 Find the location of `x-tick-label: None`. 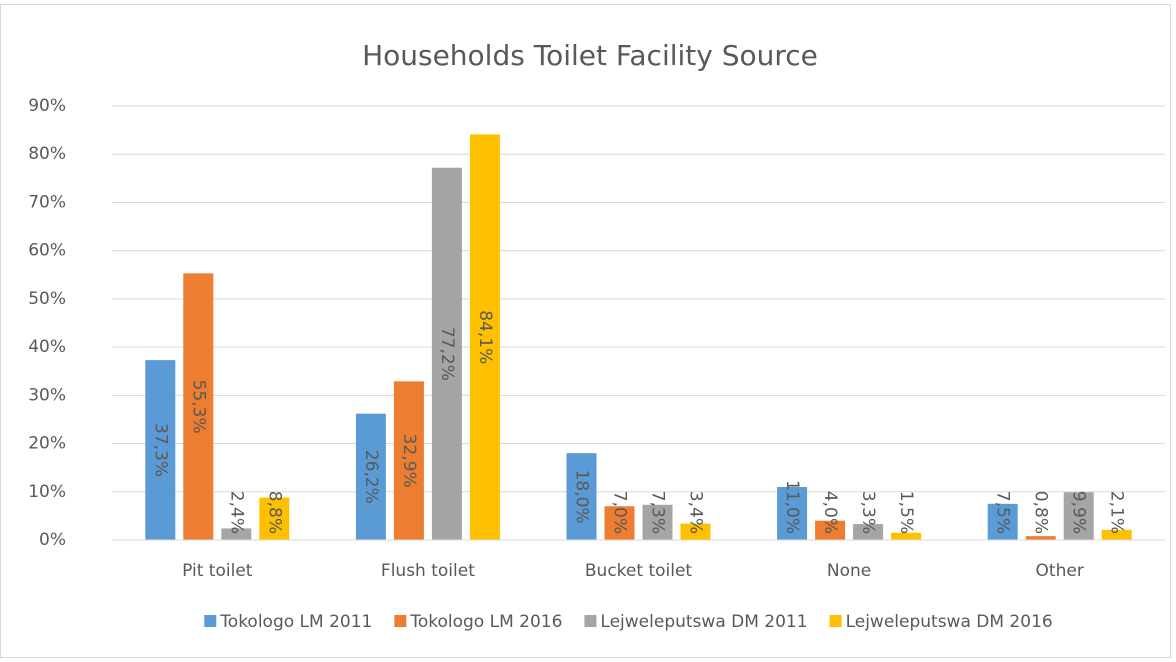

x-tick-label: None is located at coordinates (849, 571).